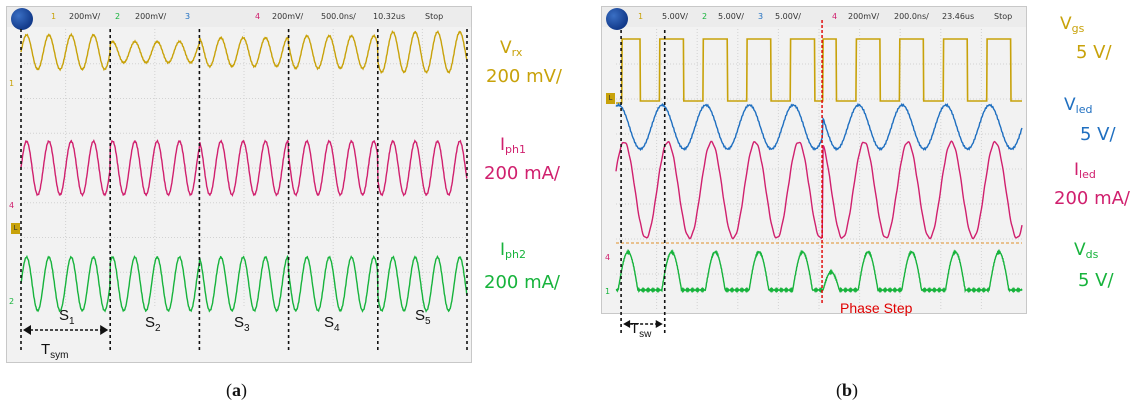  Describe the element at coordinates (151, 16) in the screenshot. I see `scope-a-ch2-scale: 200mV/` at that location.